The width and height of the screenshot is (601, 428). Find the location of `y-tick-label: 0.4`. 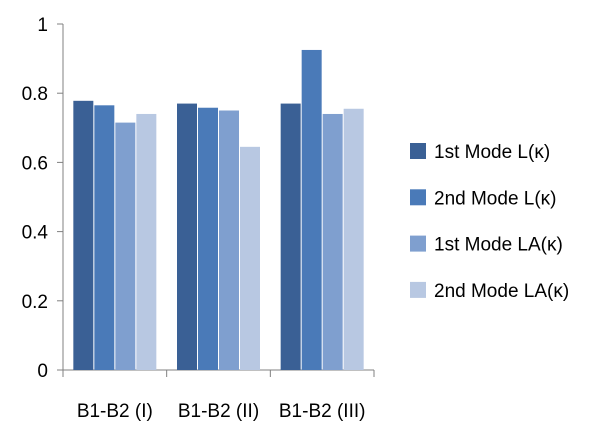

y-tick-label: 0.4 is located at coordinates (35, 233).